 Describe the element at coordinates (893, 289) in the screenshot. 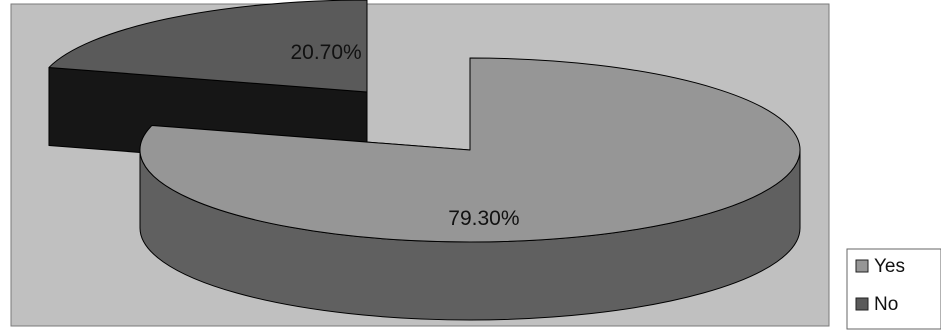

I see `legend: Yes No` at that location.